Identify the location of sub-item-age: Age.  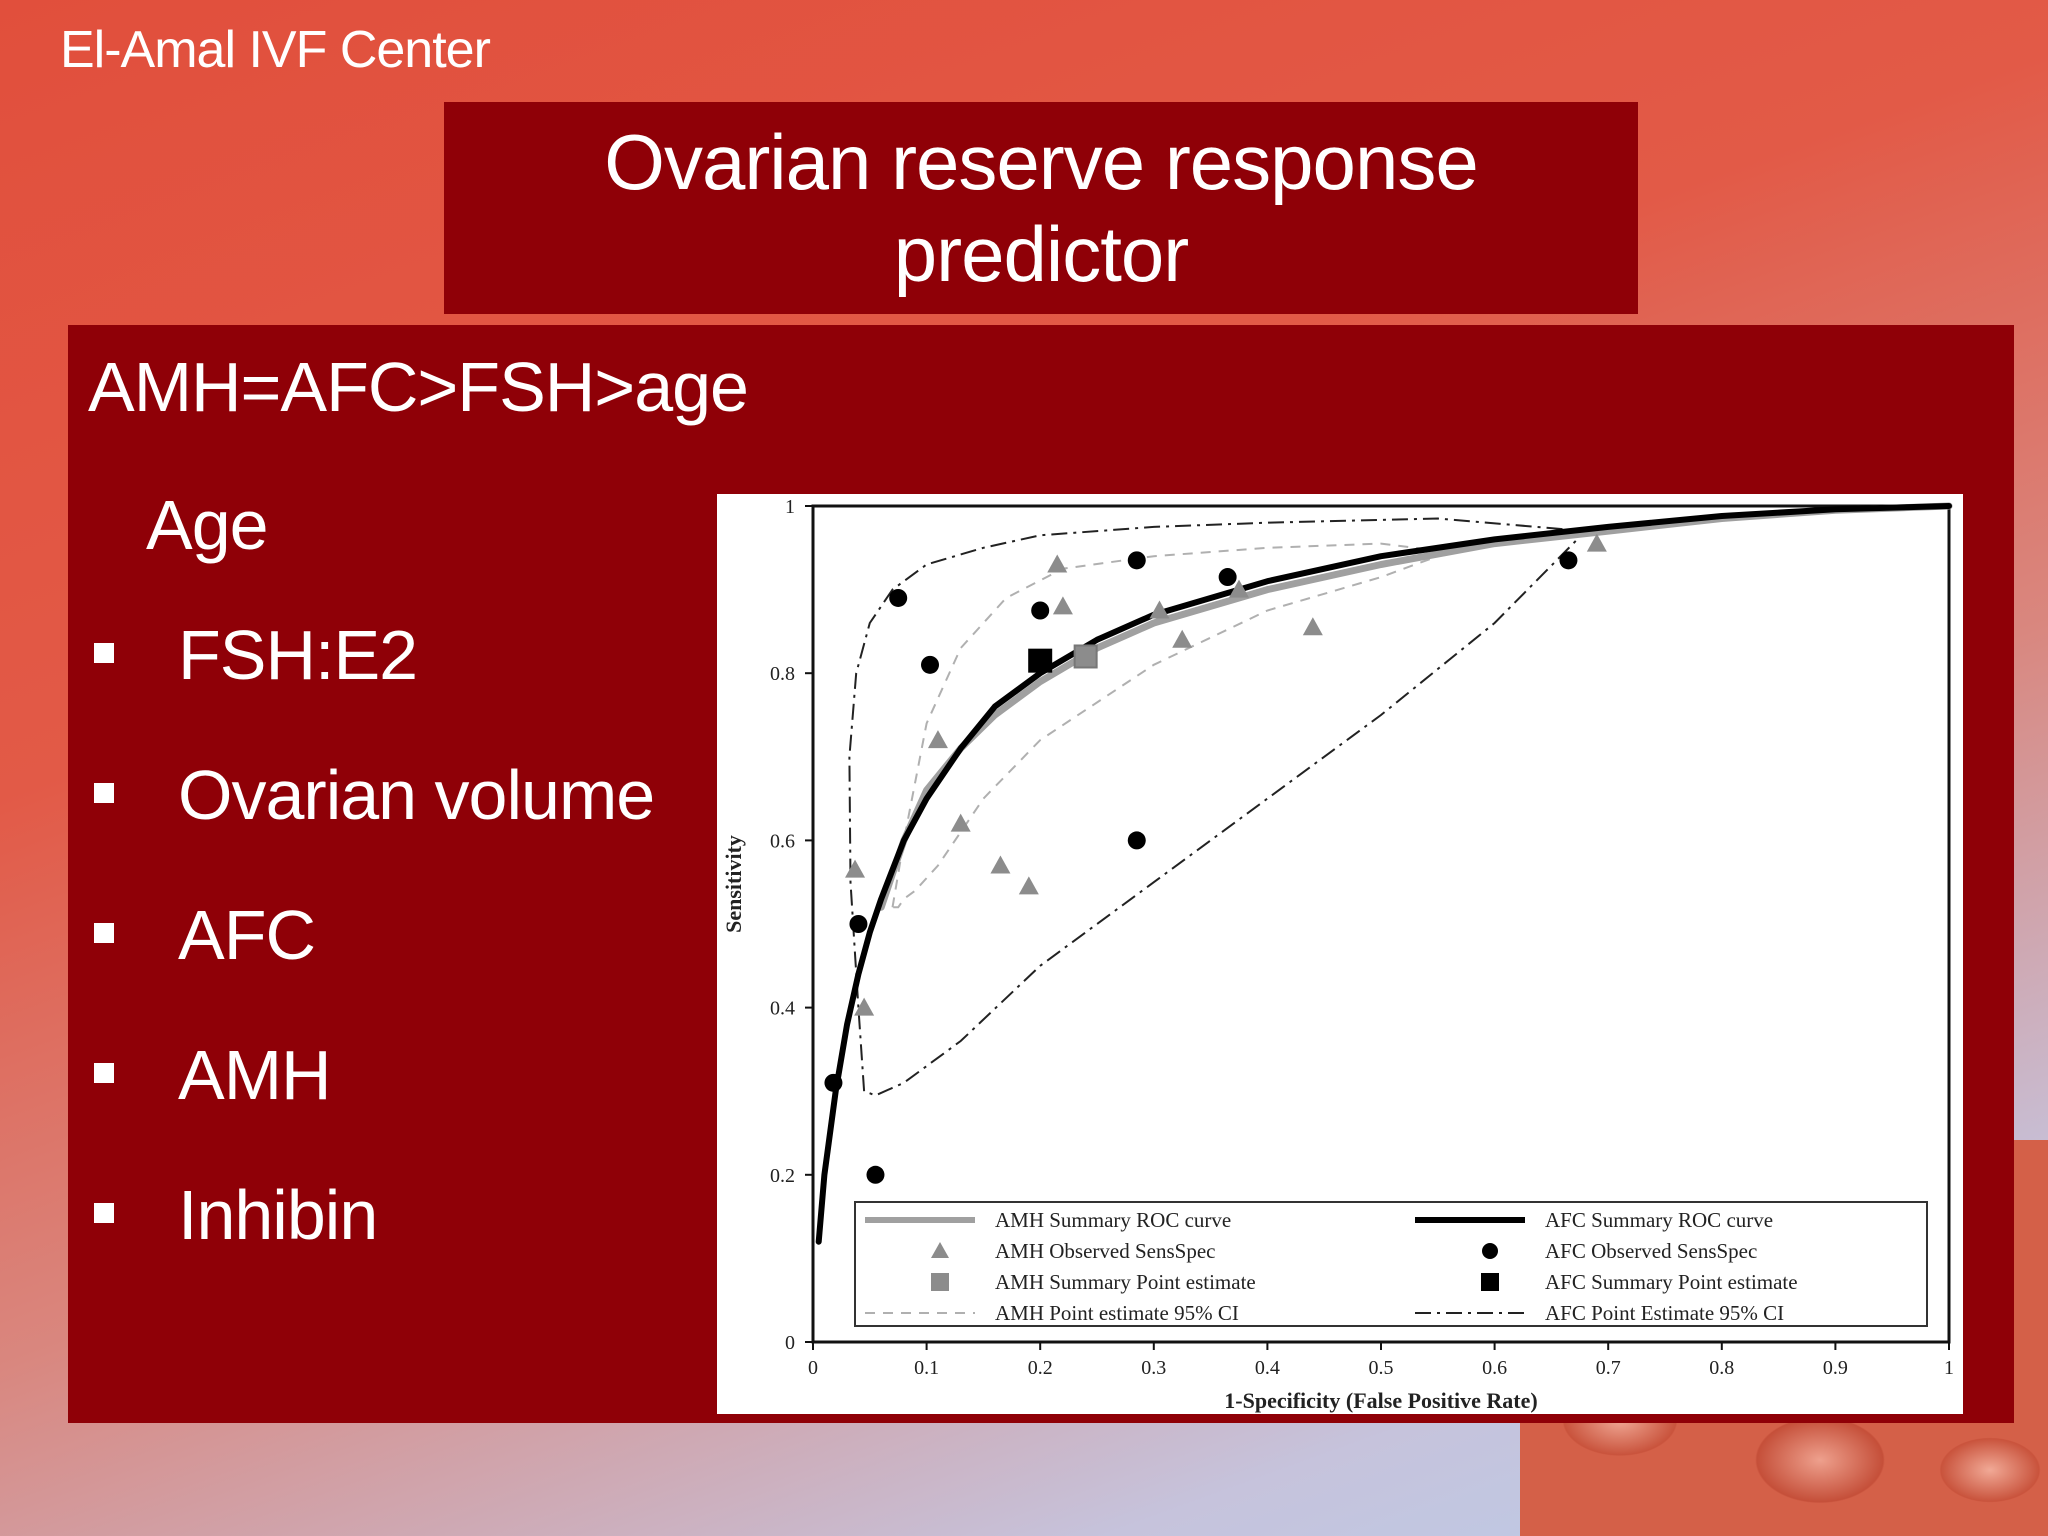
(207, 525).